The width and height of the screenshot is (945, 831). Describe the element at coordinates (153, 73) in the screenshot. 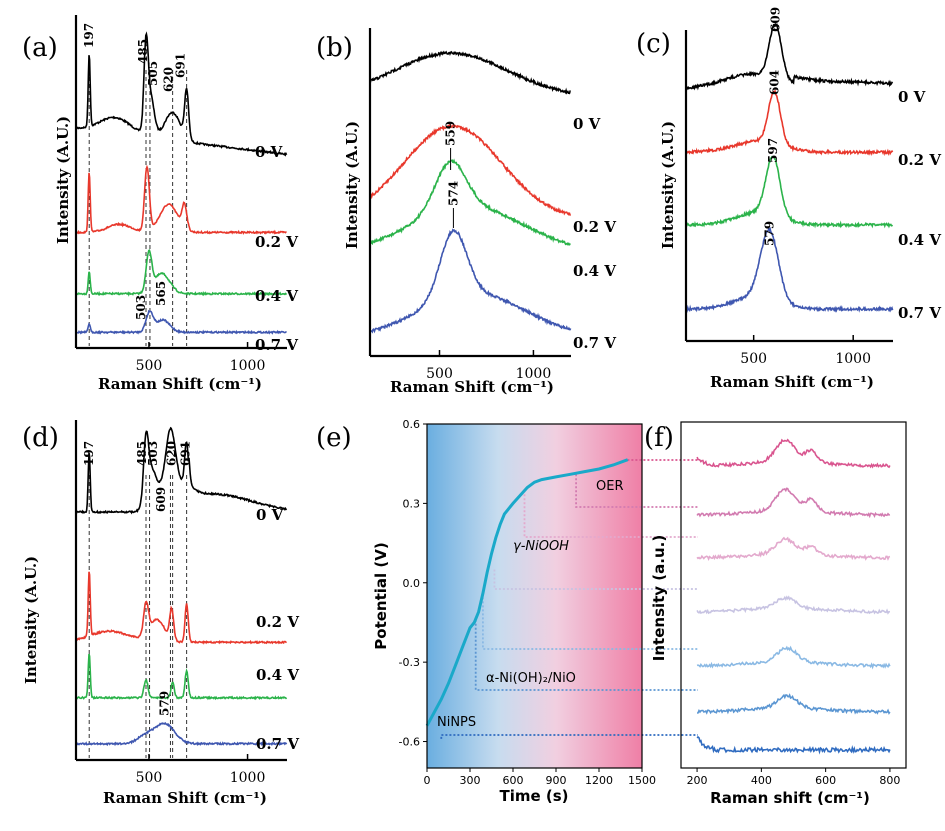

I see `peak-label: 505` at that location.